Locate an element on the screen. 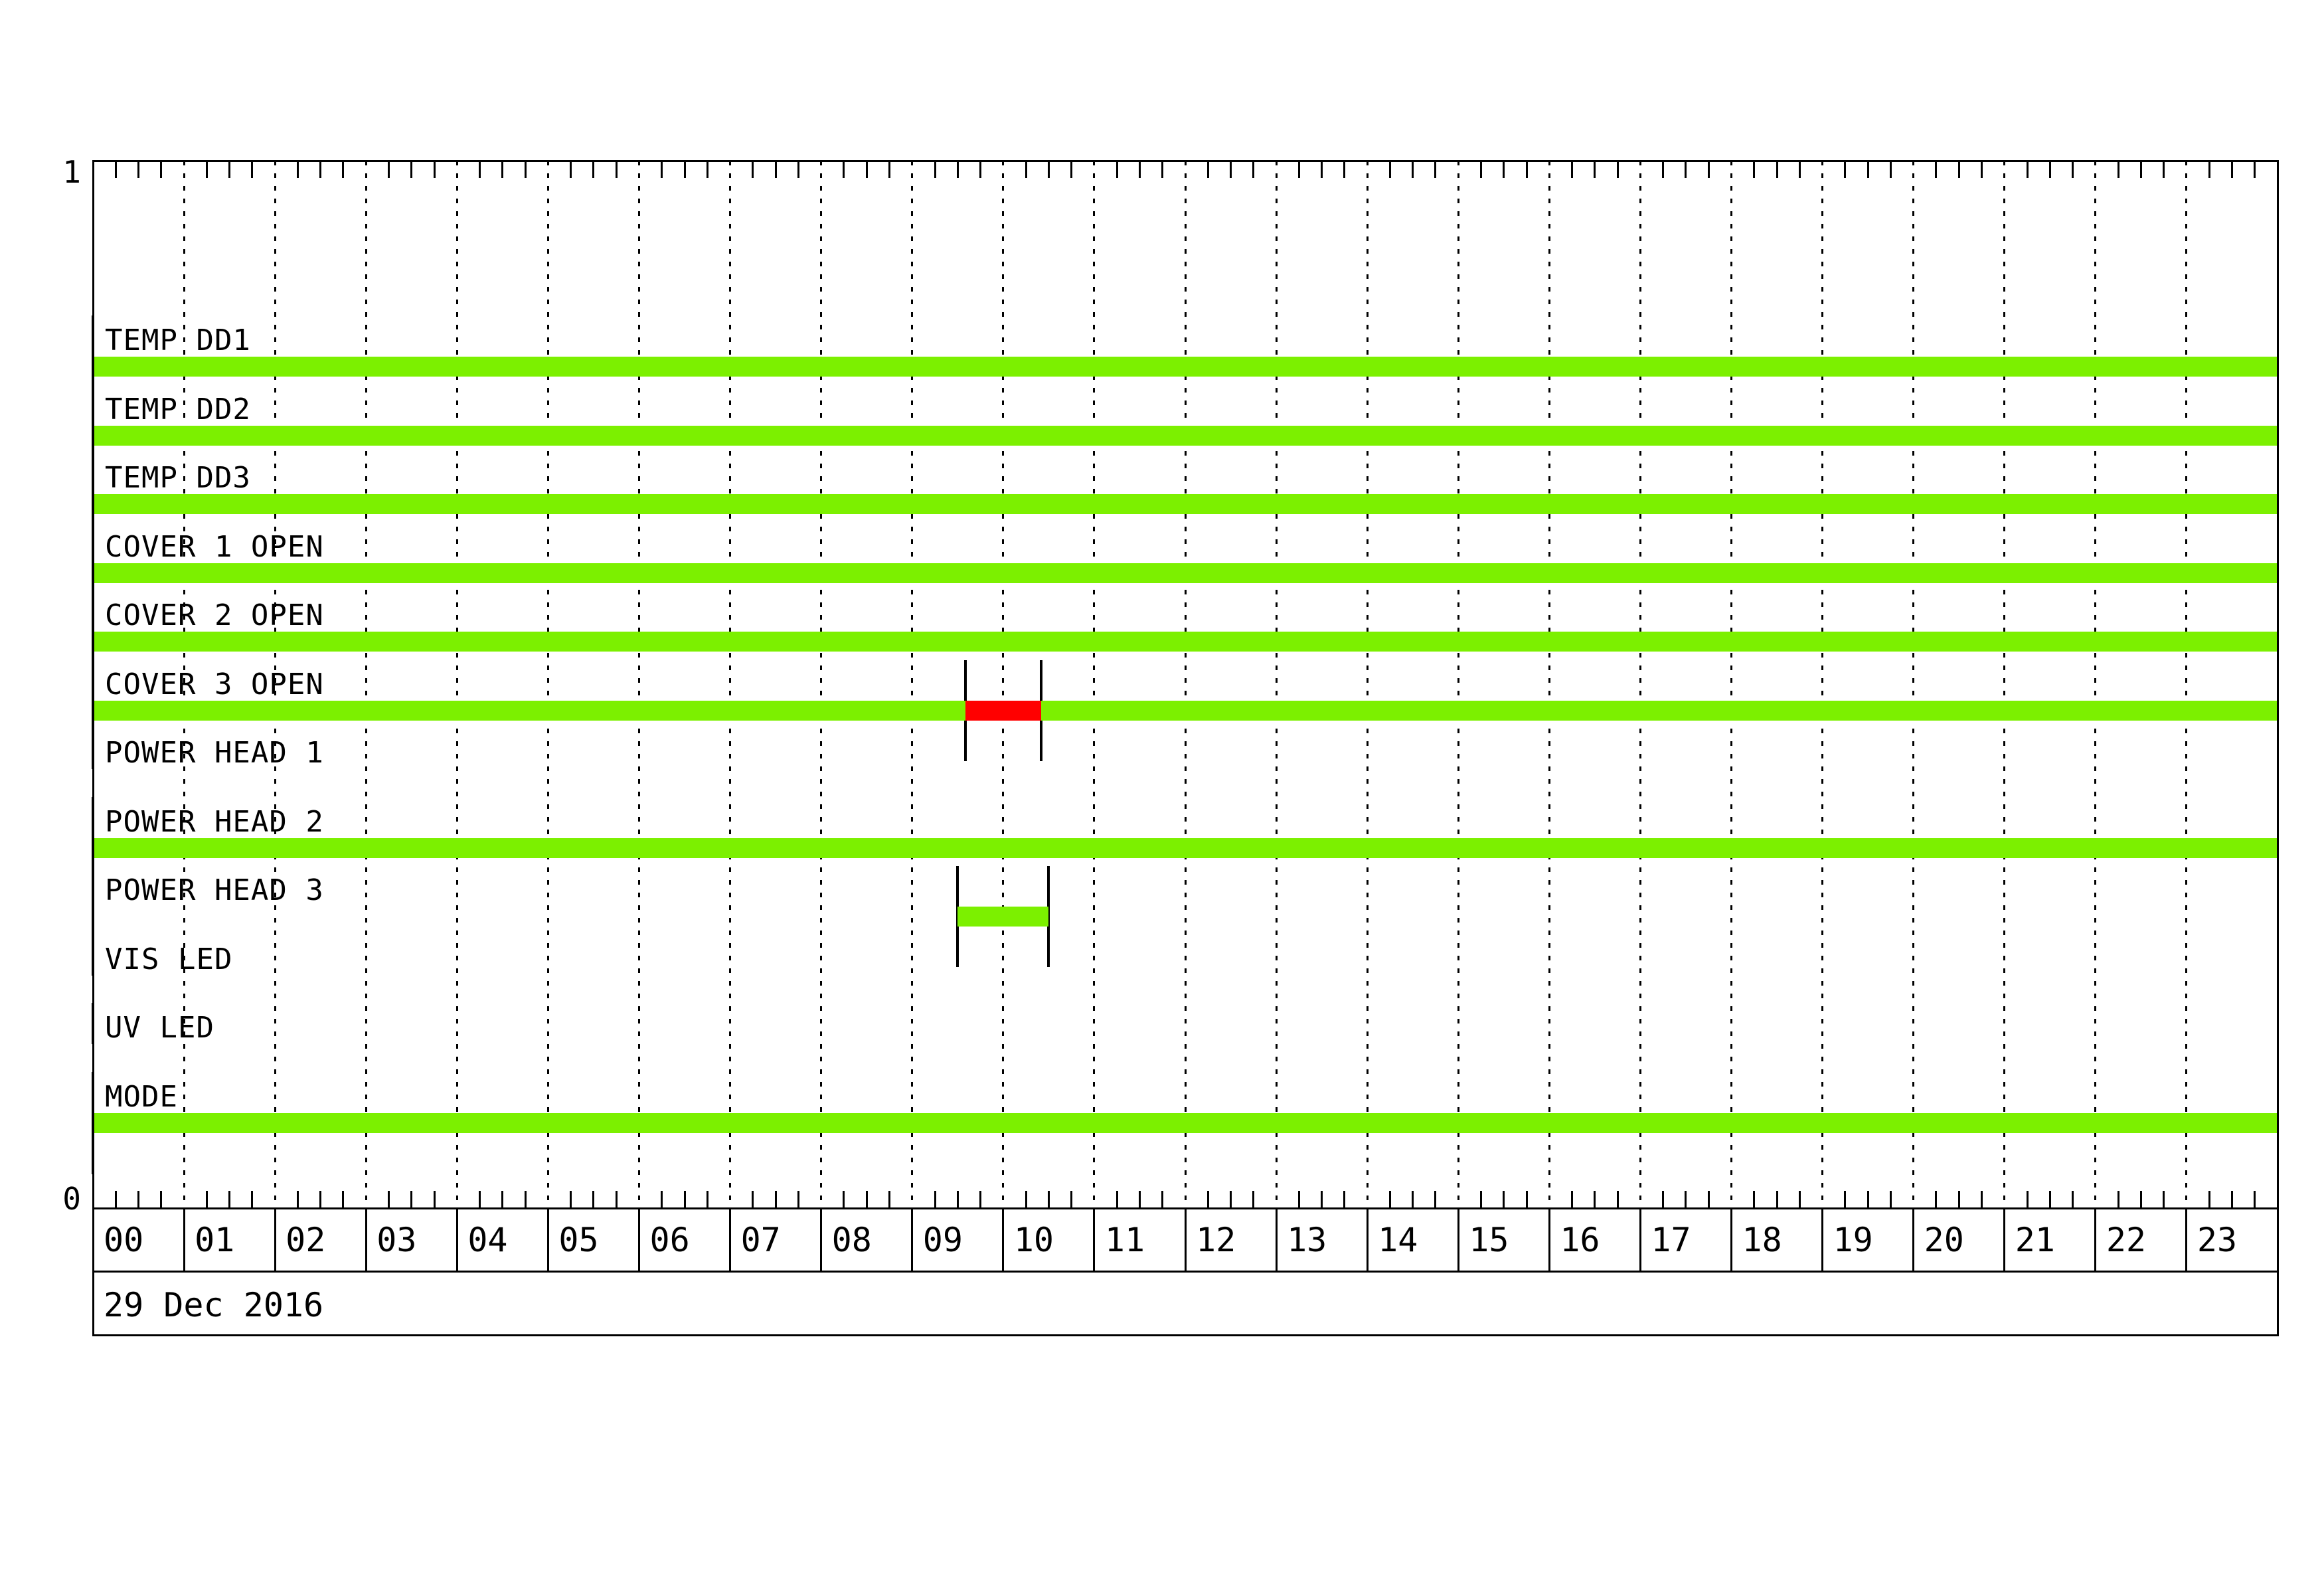 This screenshot has width=2324, height=1594. hour-label: 20 is located at coordinates (1944, 1240).